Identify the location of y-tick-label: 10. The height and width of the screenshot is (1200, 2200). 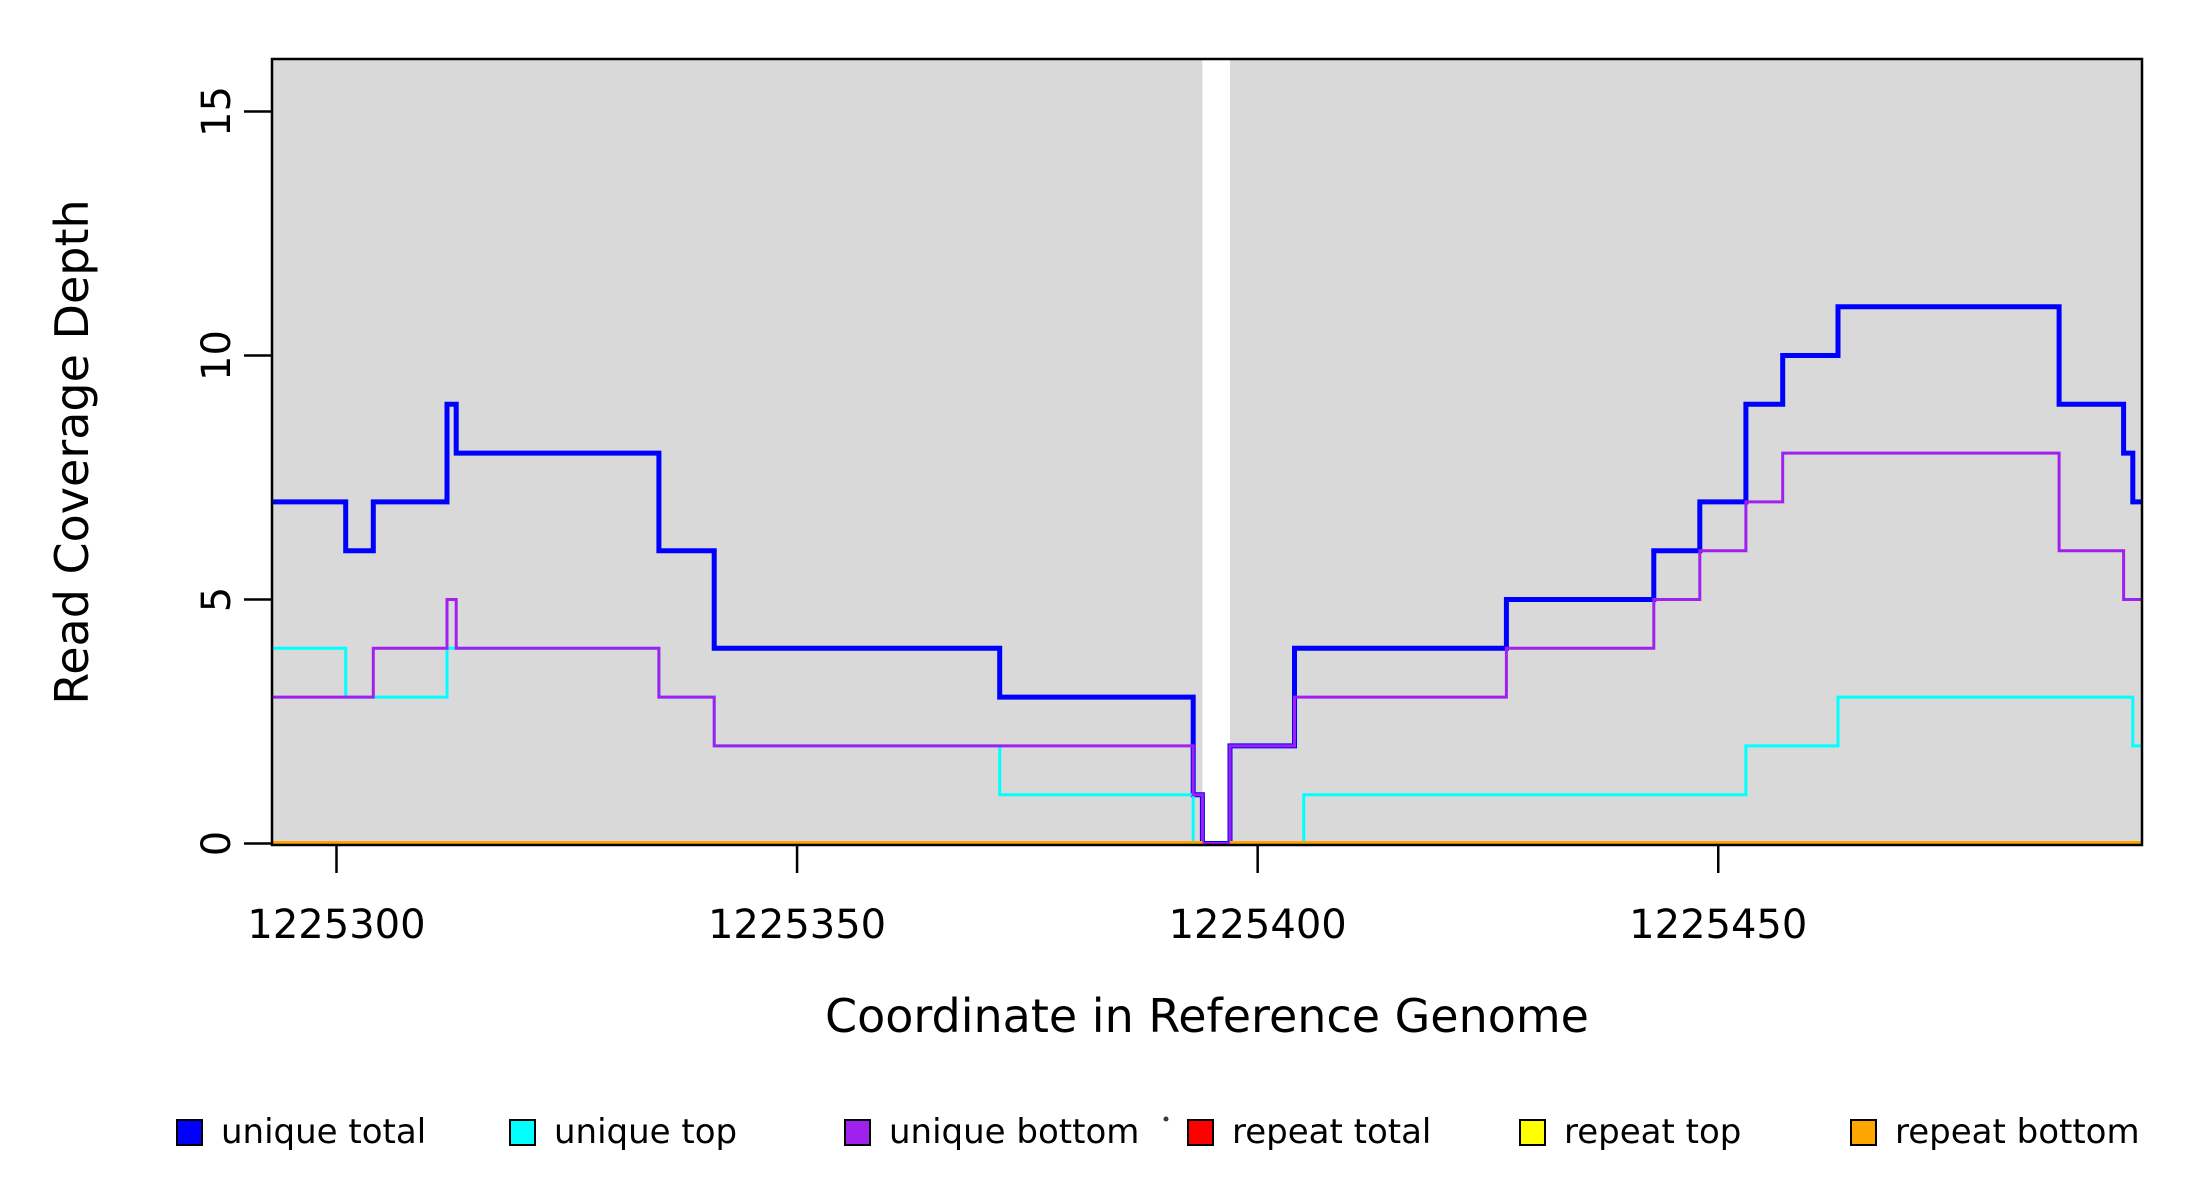
(217, 355).